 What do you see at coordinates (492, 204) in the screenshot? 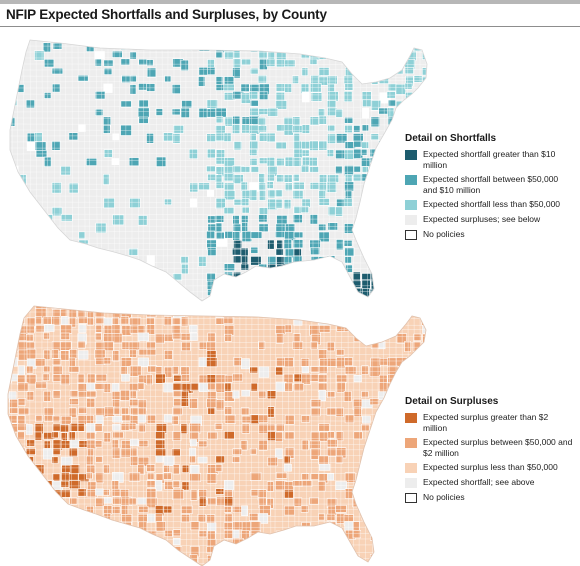
I see `legend-label: Expected shortfall less than $50,000` at bounding box center [492, 204].